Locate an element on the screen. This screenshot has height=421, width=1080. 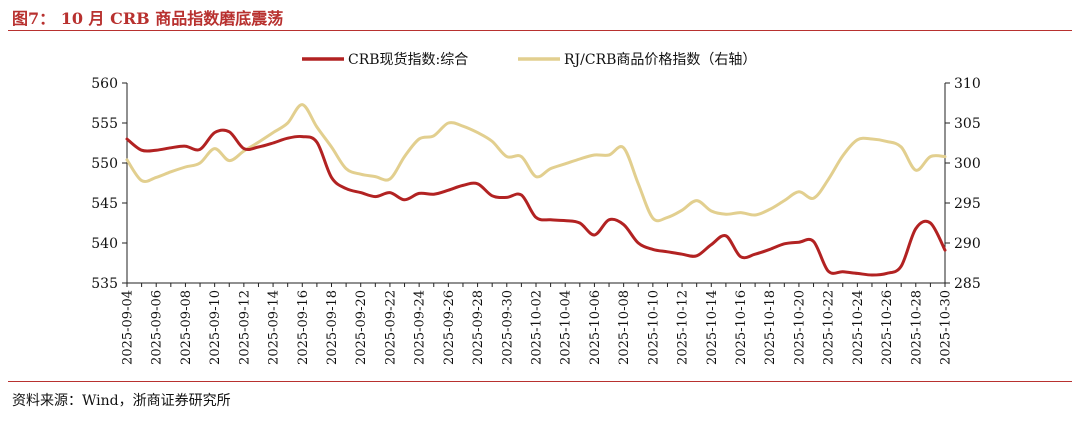
source-divider is located at coordinates (540, 381).